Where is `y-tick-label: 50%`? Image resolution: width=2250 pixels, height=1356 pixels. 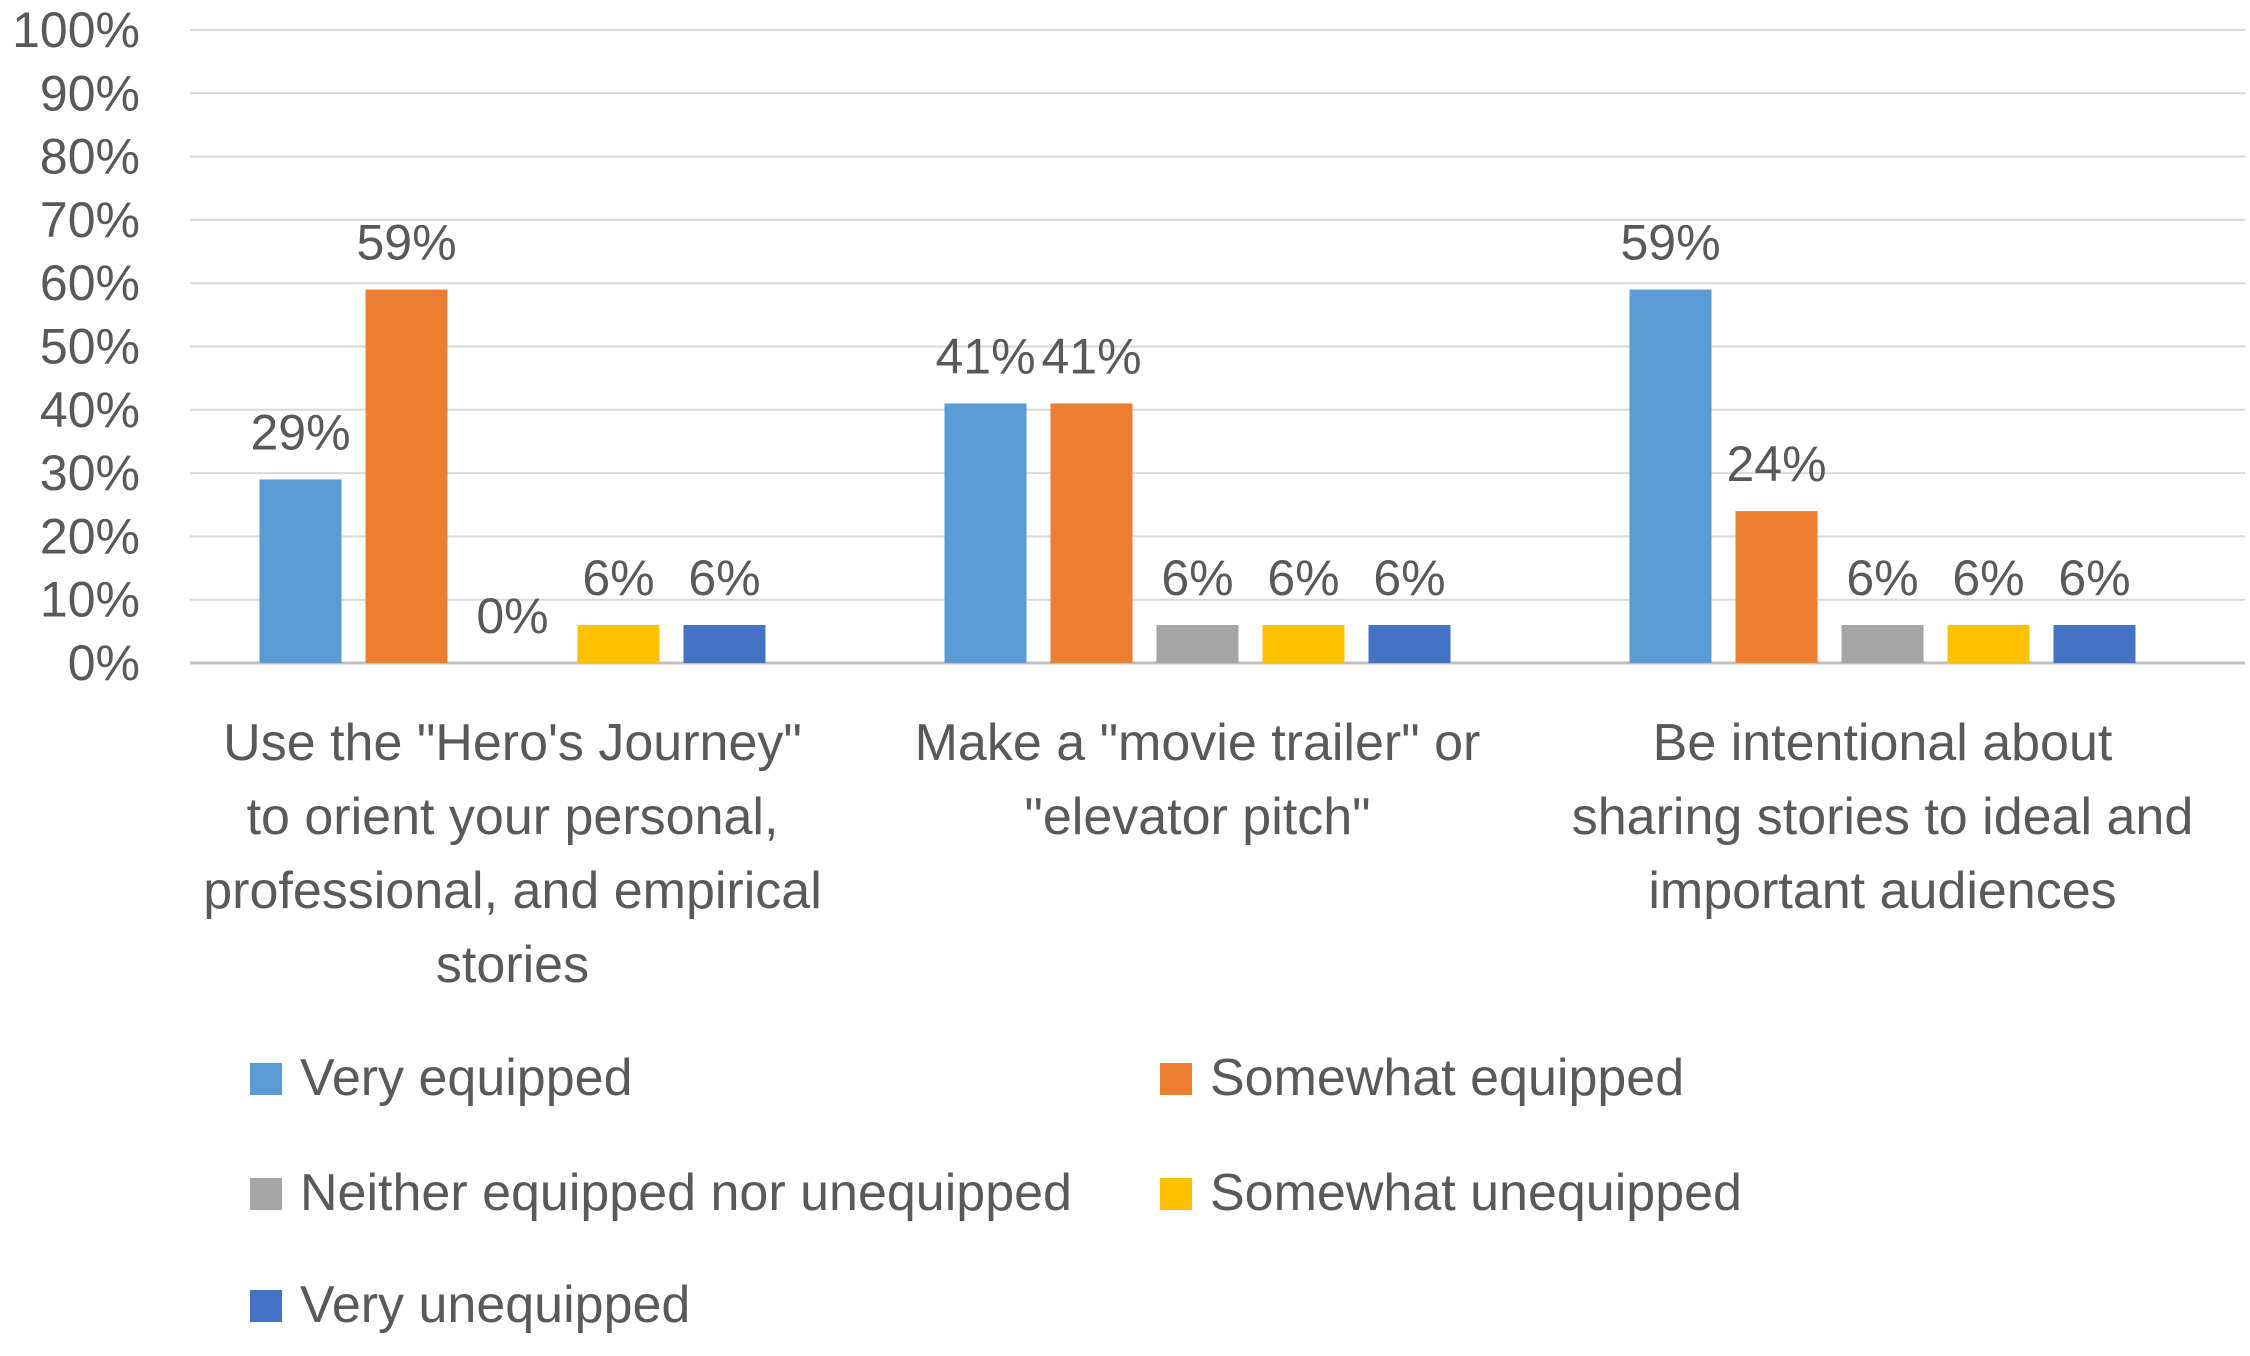
y-tick-label: 50% is located at coordinates (90, 347).